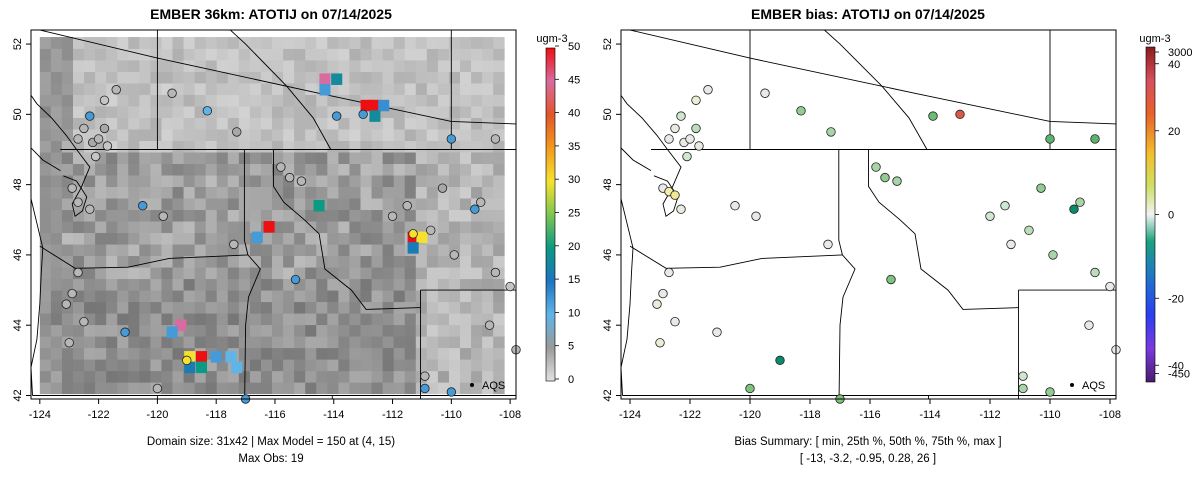 This screenshot has width=1200, height=479. Describe the element at coordinates (1179, 375) in the screenshot. I see `colorbar-tick-label: -450` at that location.